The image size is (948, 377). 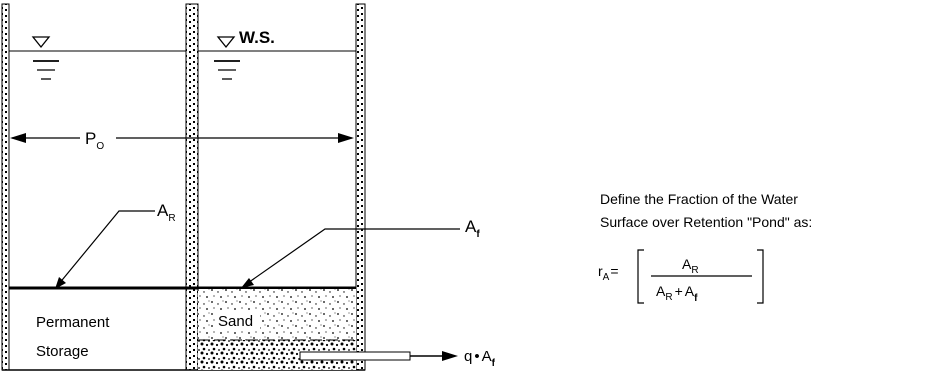 I want to click on ratio-formula: rA= AR AR + Af, so click(x=681, y=276).